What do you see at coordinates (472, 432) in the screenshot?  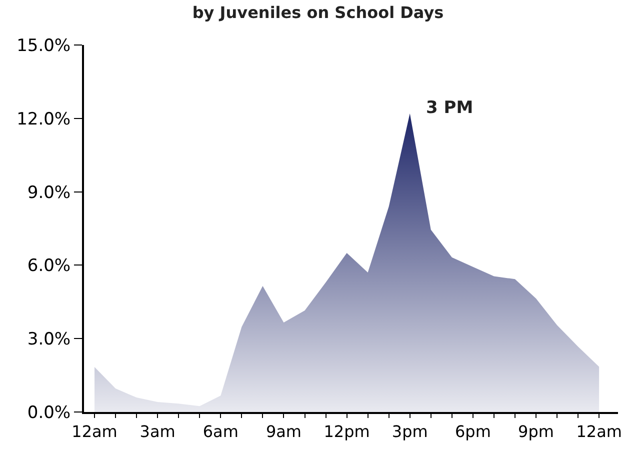 I see `x-tick-label: 6pm` at bounding box center [472, 432].